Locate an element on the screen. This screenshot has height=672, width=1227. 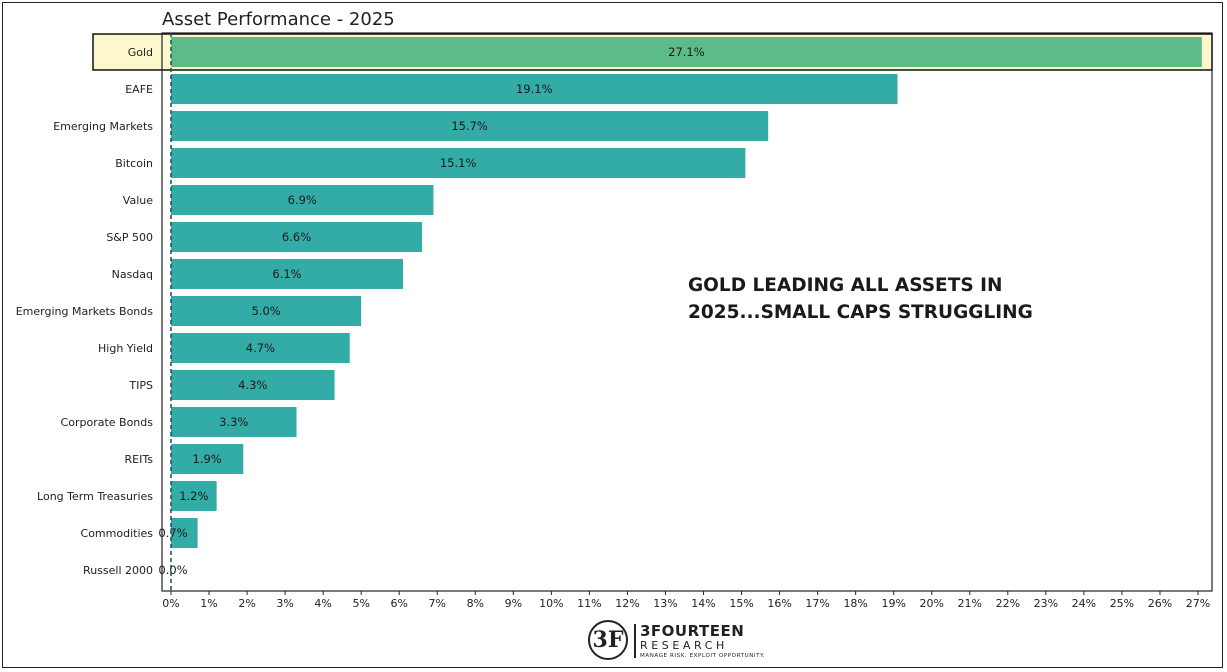
value-label: 6.1% is located at coordinates (286, 274).